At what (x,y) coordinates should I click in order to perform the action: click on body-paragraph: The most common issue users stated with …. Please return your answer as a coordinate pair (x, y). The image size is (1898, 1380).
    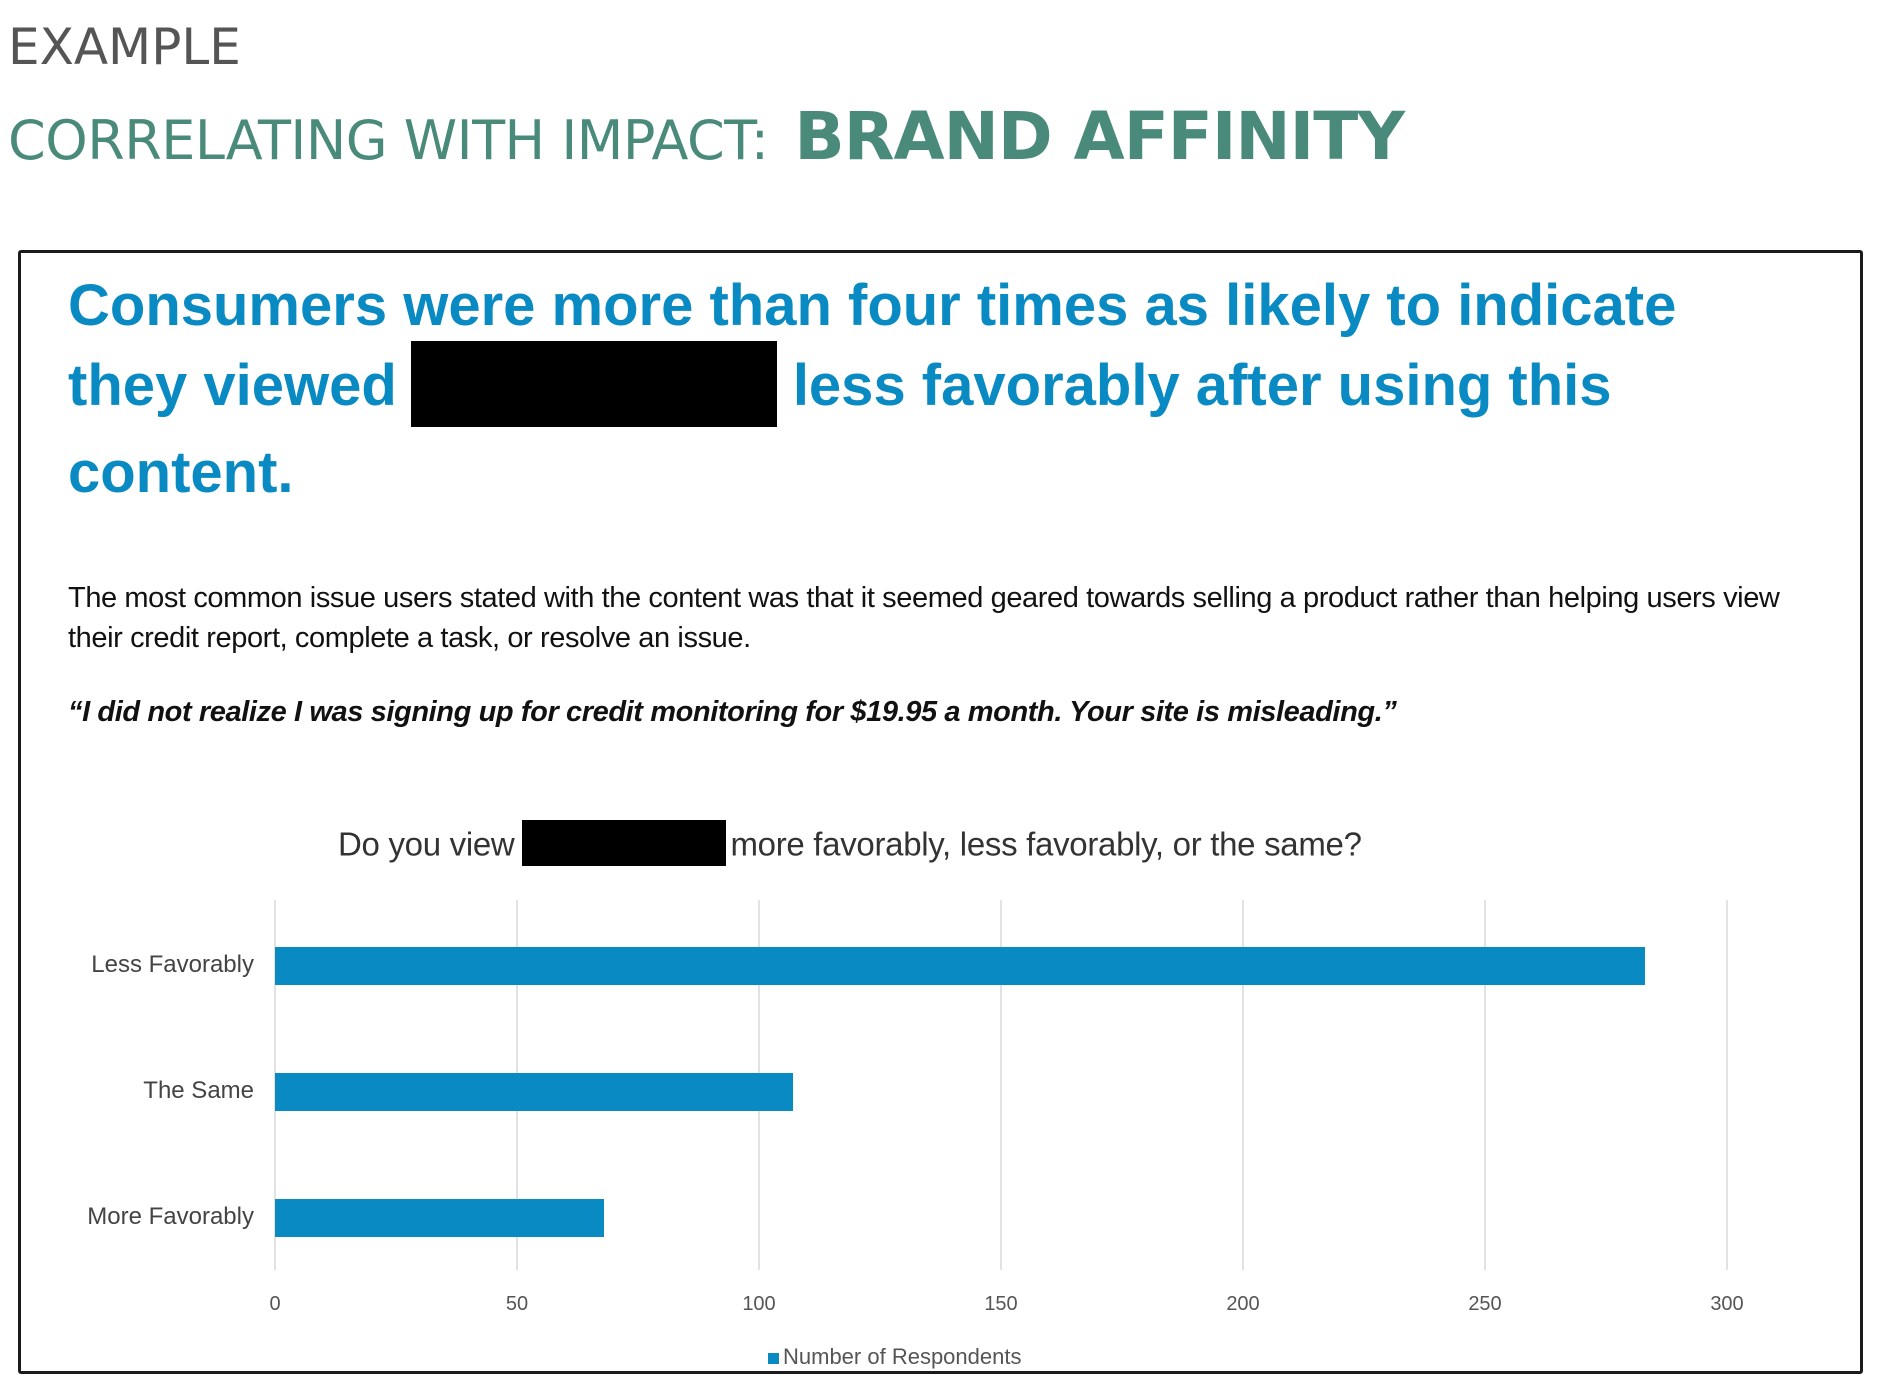
    Looking at the image, I should click on (924, 618).